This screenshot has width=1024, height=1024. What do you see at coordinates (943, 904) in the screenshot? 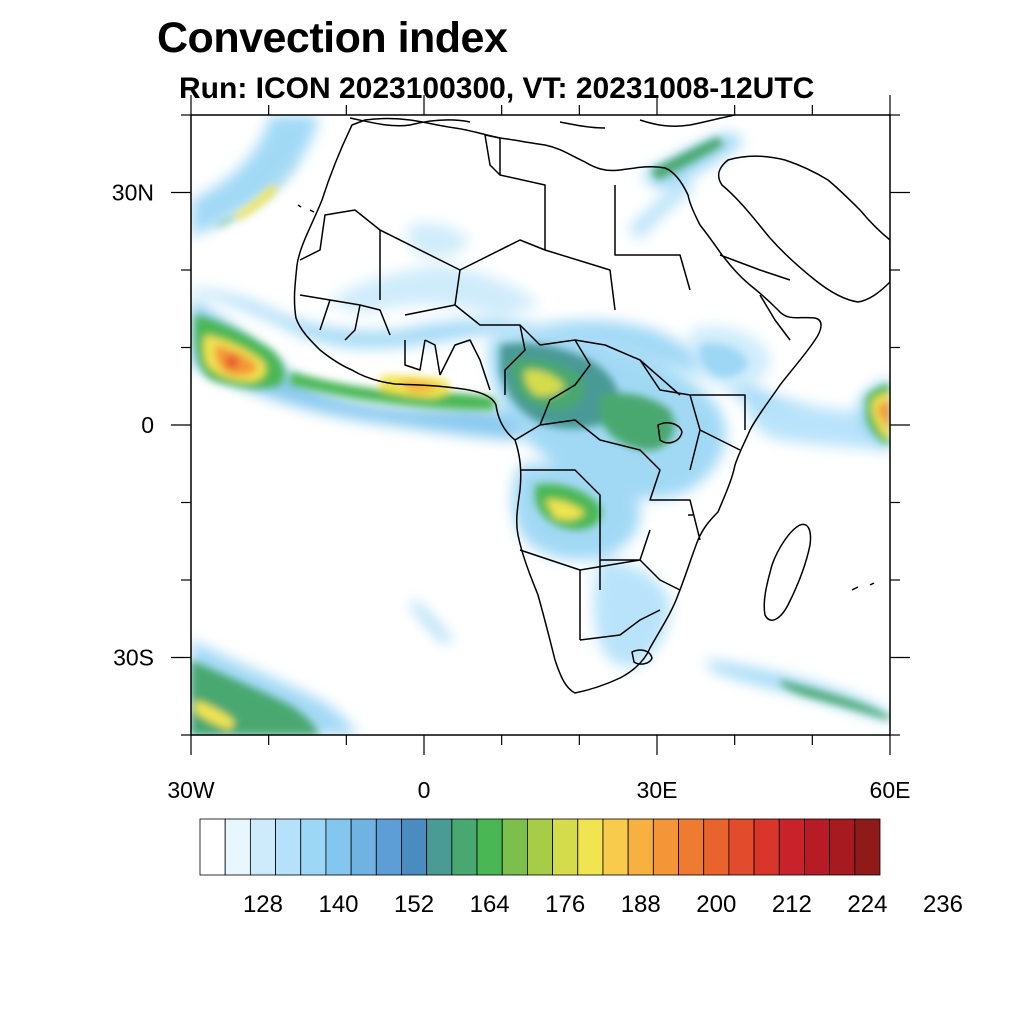
I see `colorbar-label: 236` at bounding box center [943, 904].